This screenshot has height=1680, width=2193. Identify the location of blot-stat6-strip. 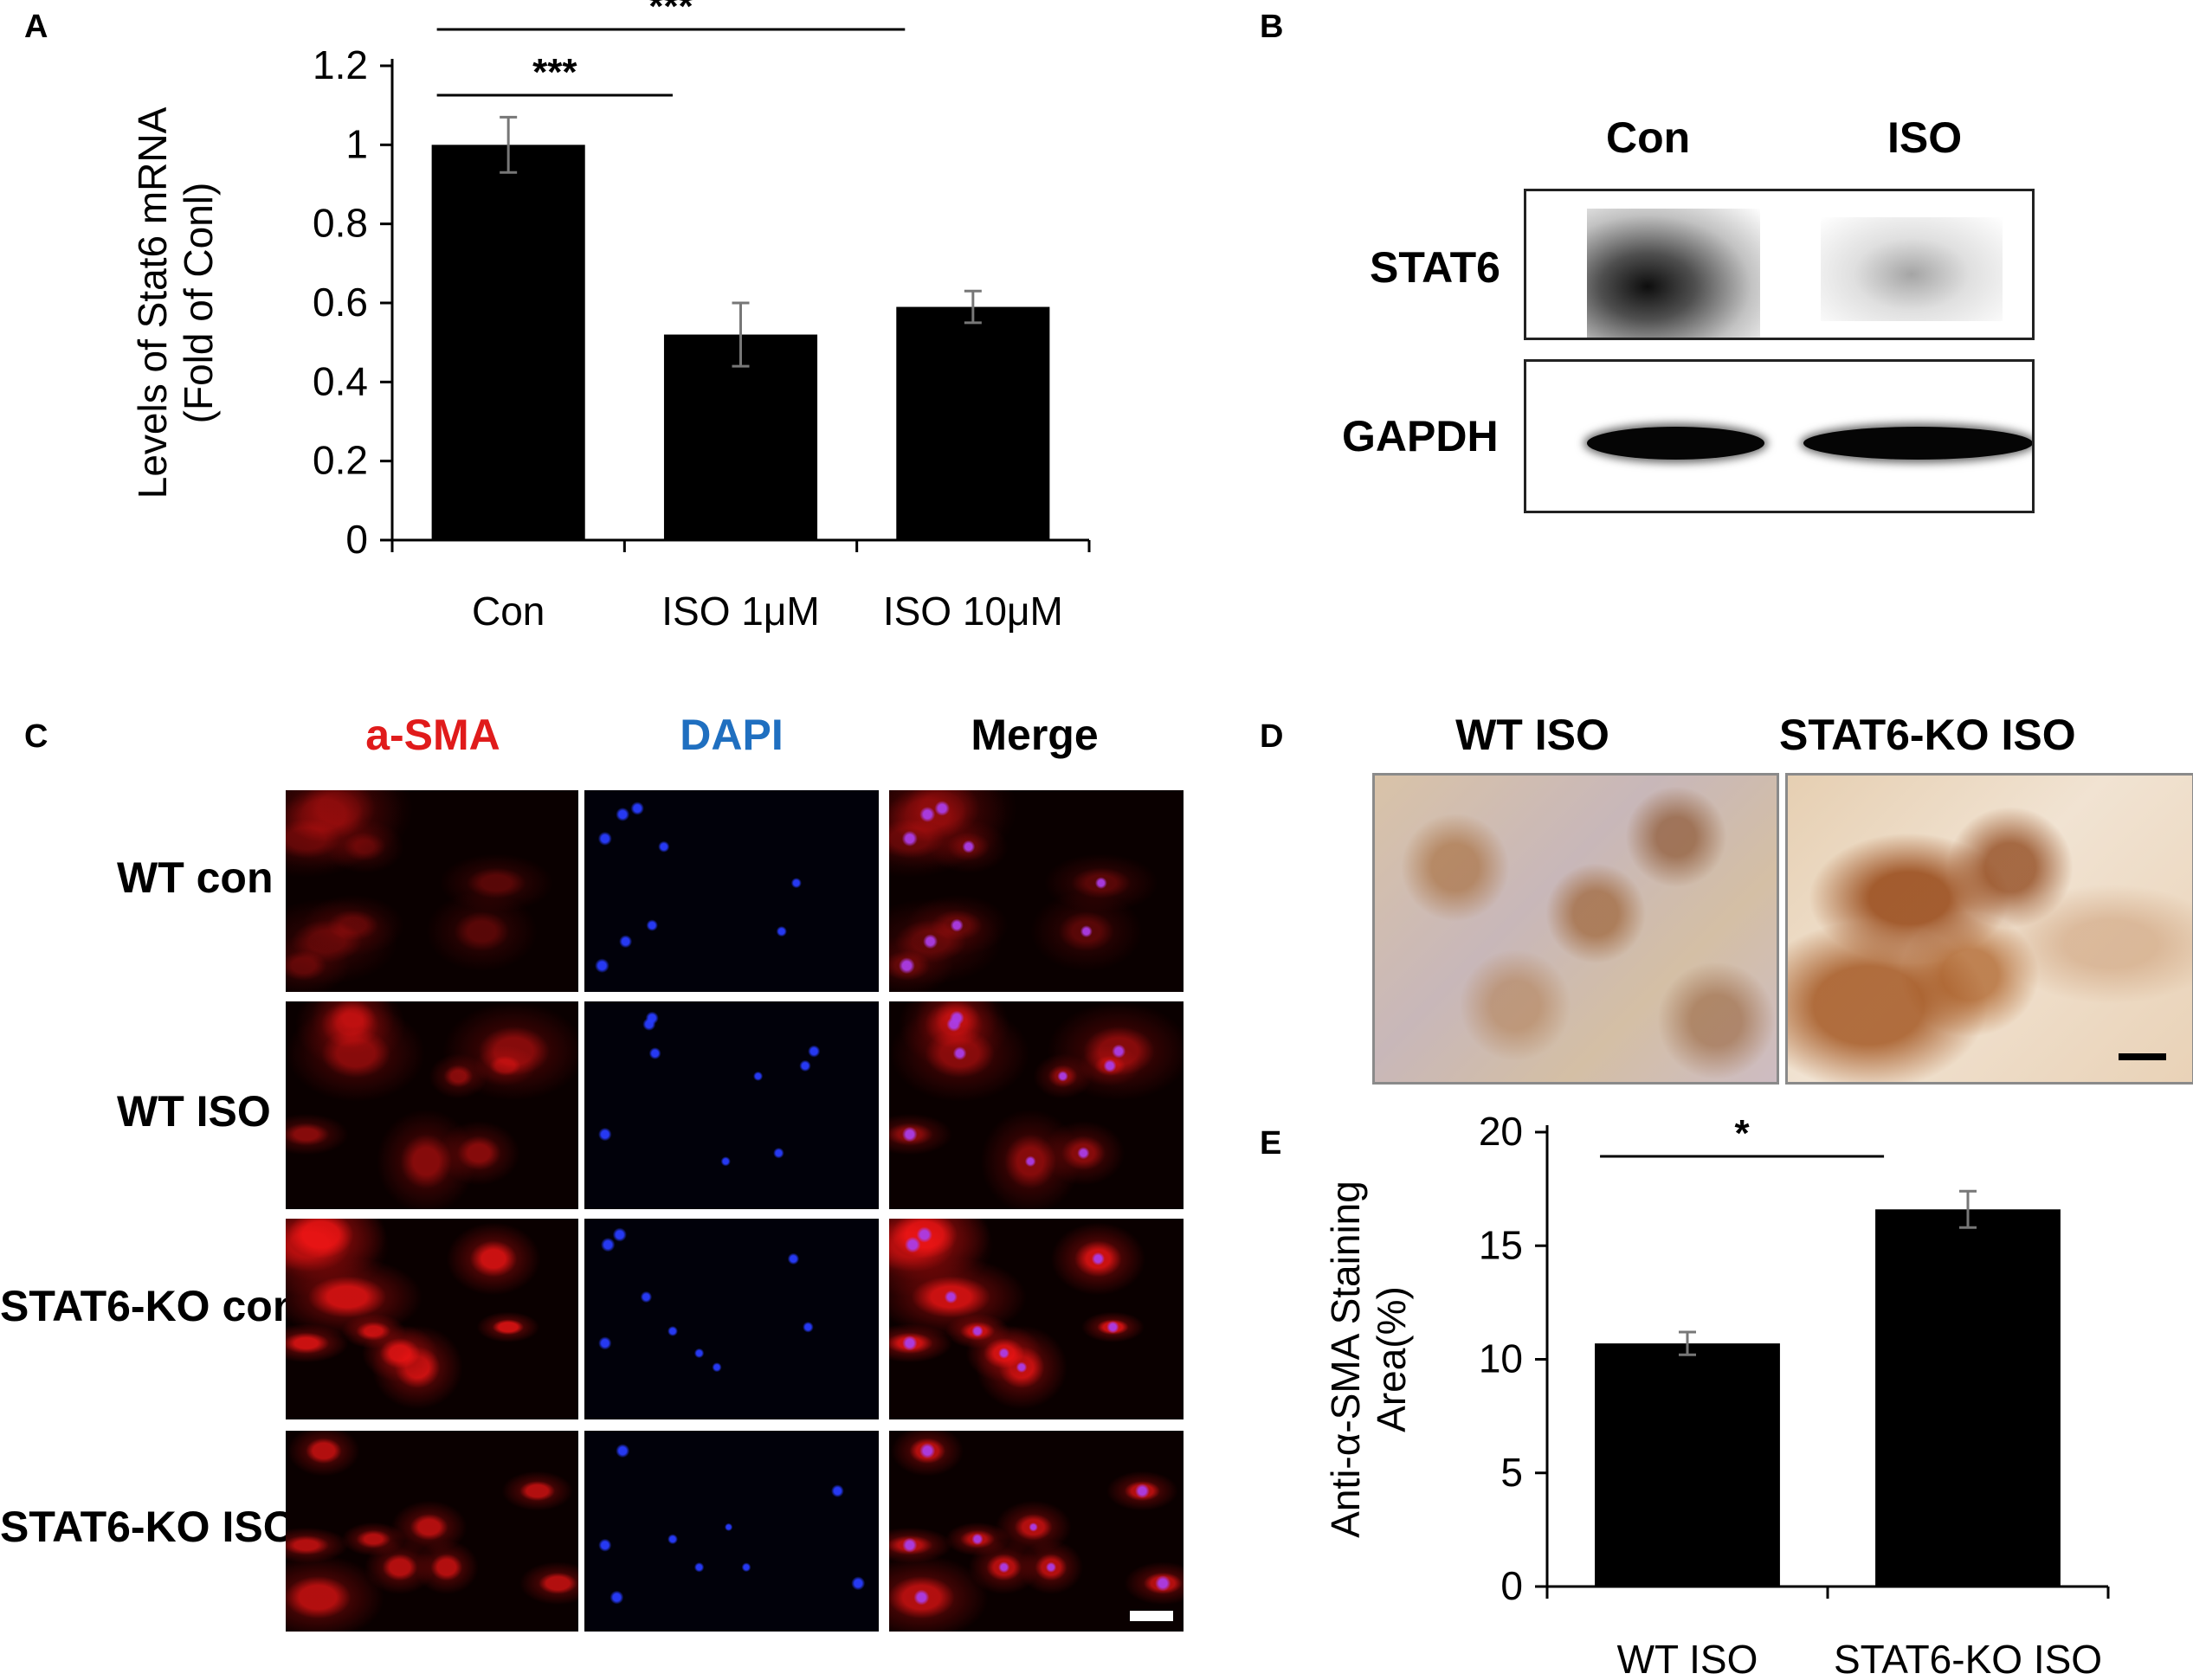
(1779, 264).